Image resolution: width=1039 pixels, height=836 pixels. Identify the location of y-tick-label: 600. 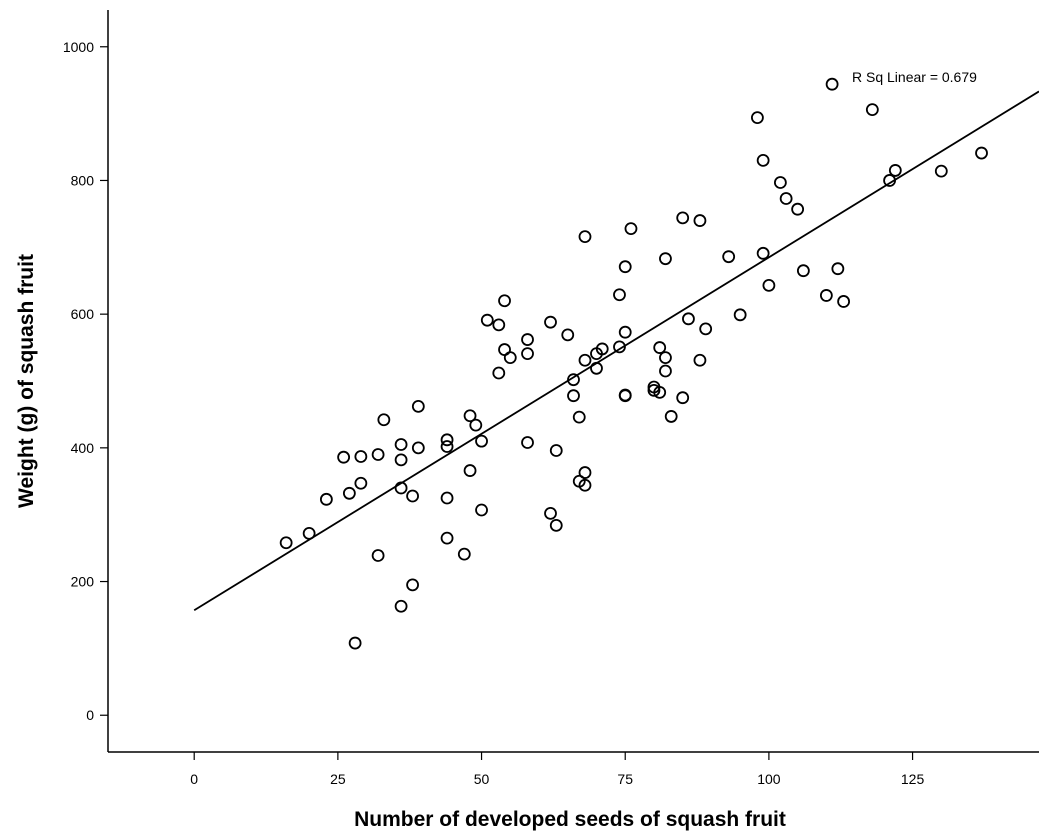
(83, 314).